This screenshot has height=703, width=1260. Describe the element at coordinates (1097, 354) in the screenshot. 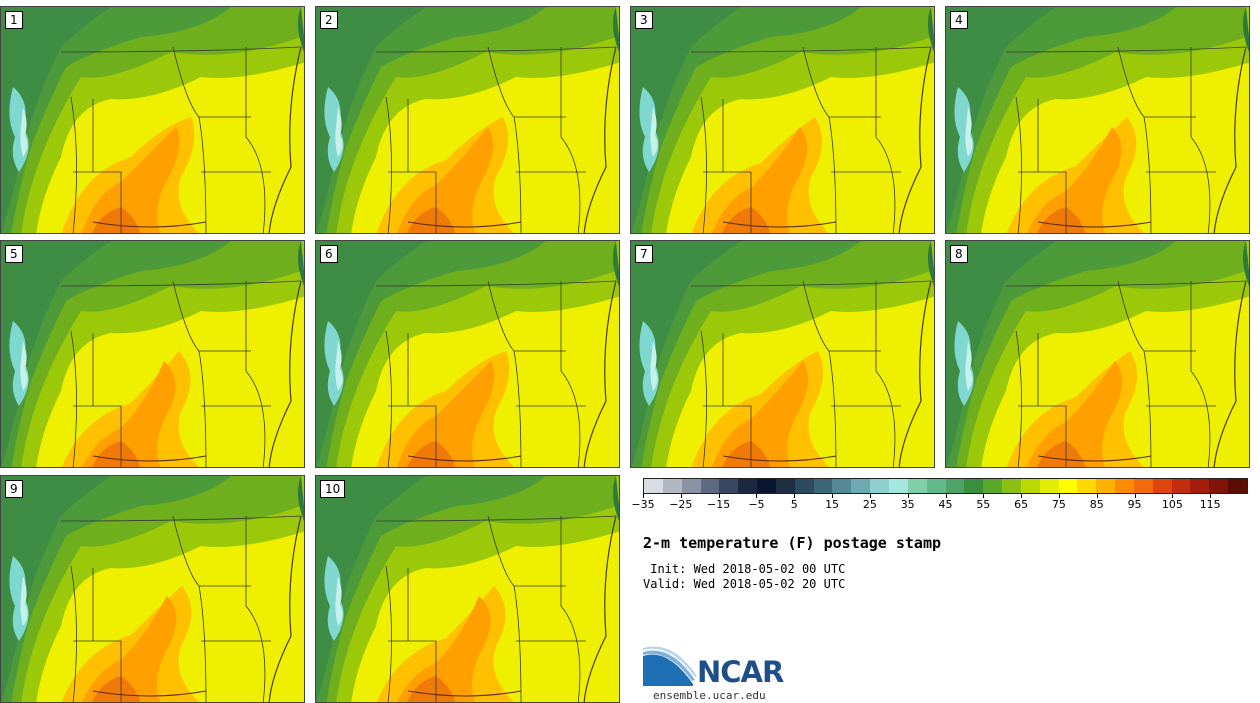

I see `ensemble-member-panel-8: 8` at that location.